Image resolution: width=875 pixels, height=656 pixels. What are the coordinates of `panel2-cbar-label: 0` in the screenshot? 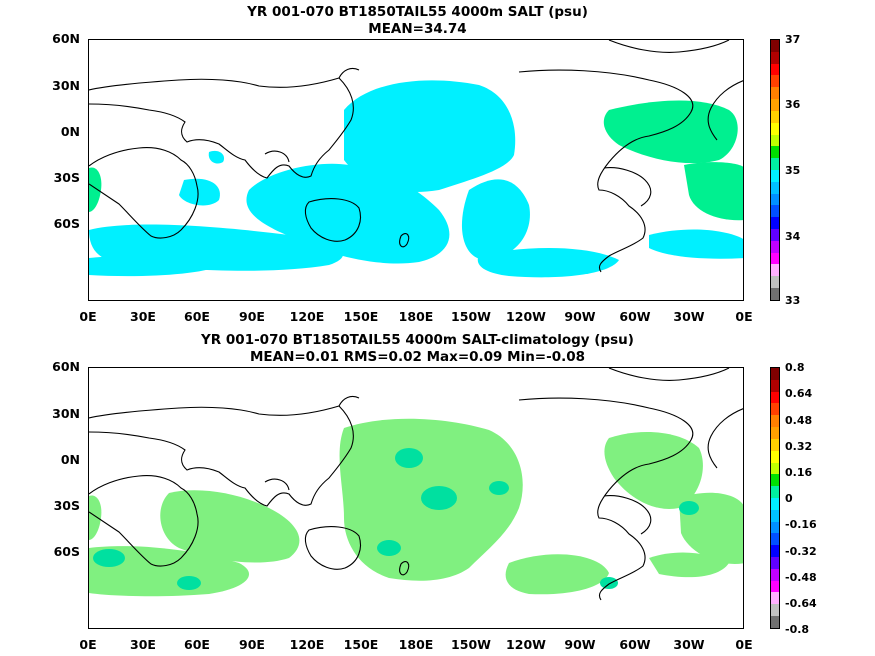 It's located at (789, 498).